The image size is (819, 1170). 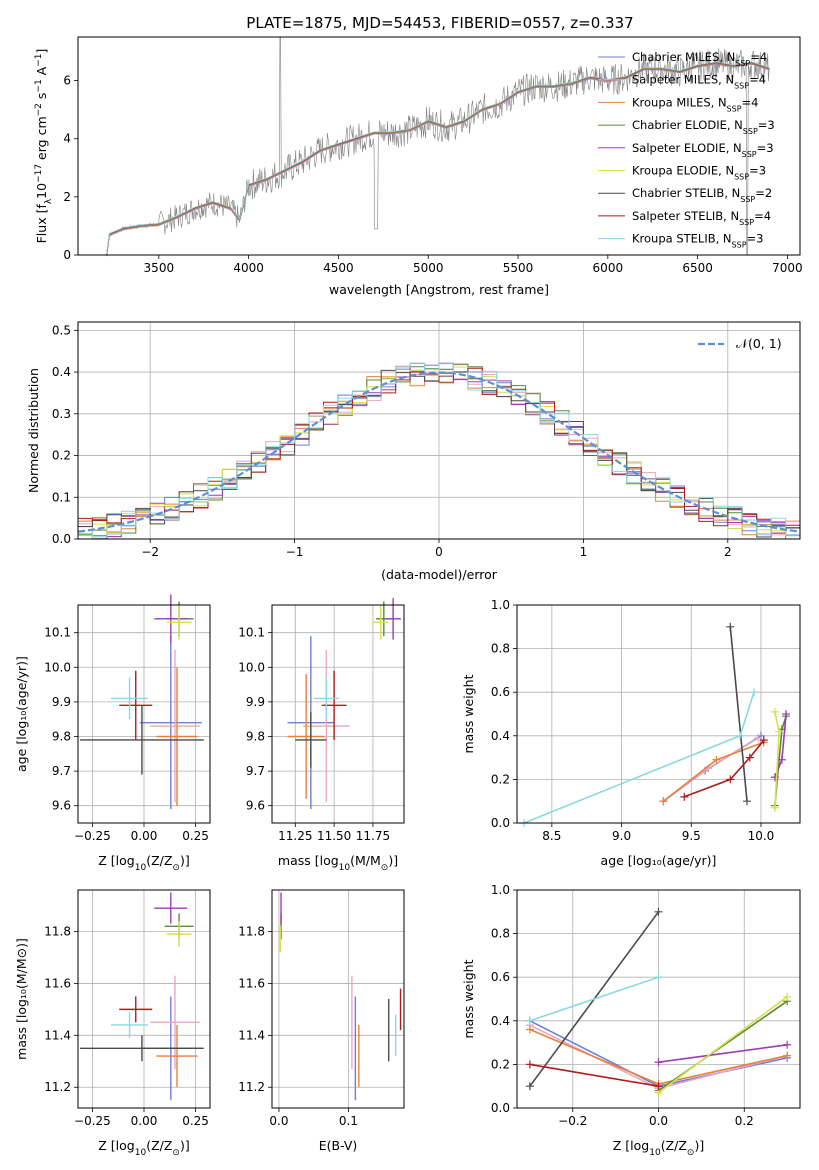 I want to click on x-tick-label: 8.5, so click(x=551, y=836).